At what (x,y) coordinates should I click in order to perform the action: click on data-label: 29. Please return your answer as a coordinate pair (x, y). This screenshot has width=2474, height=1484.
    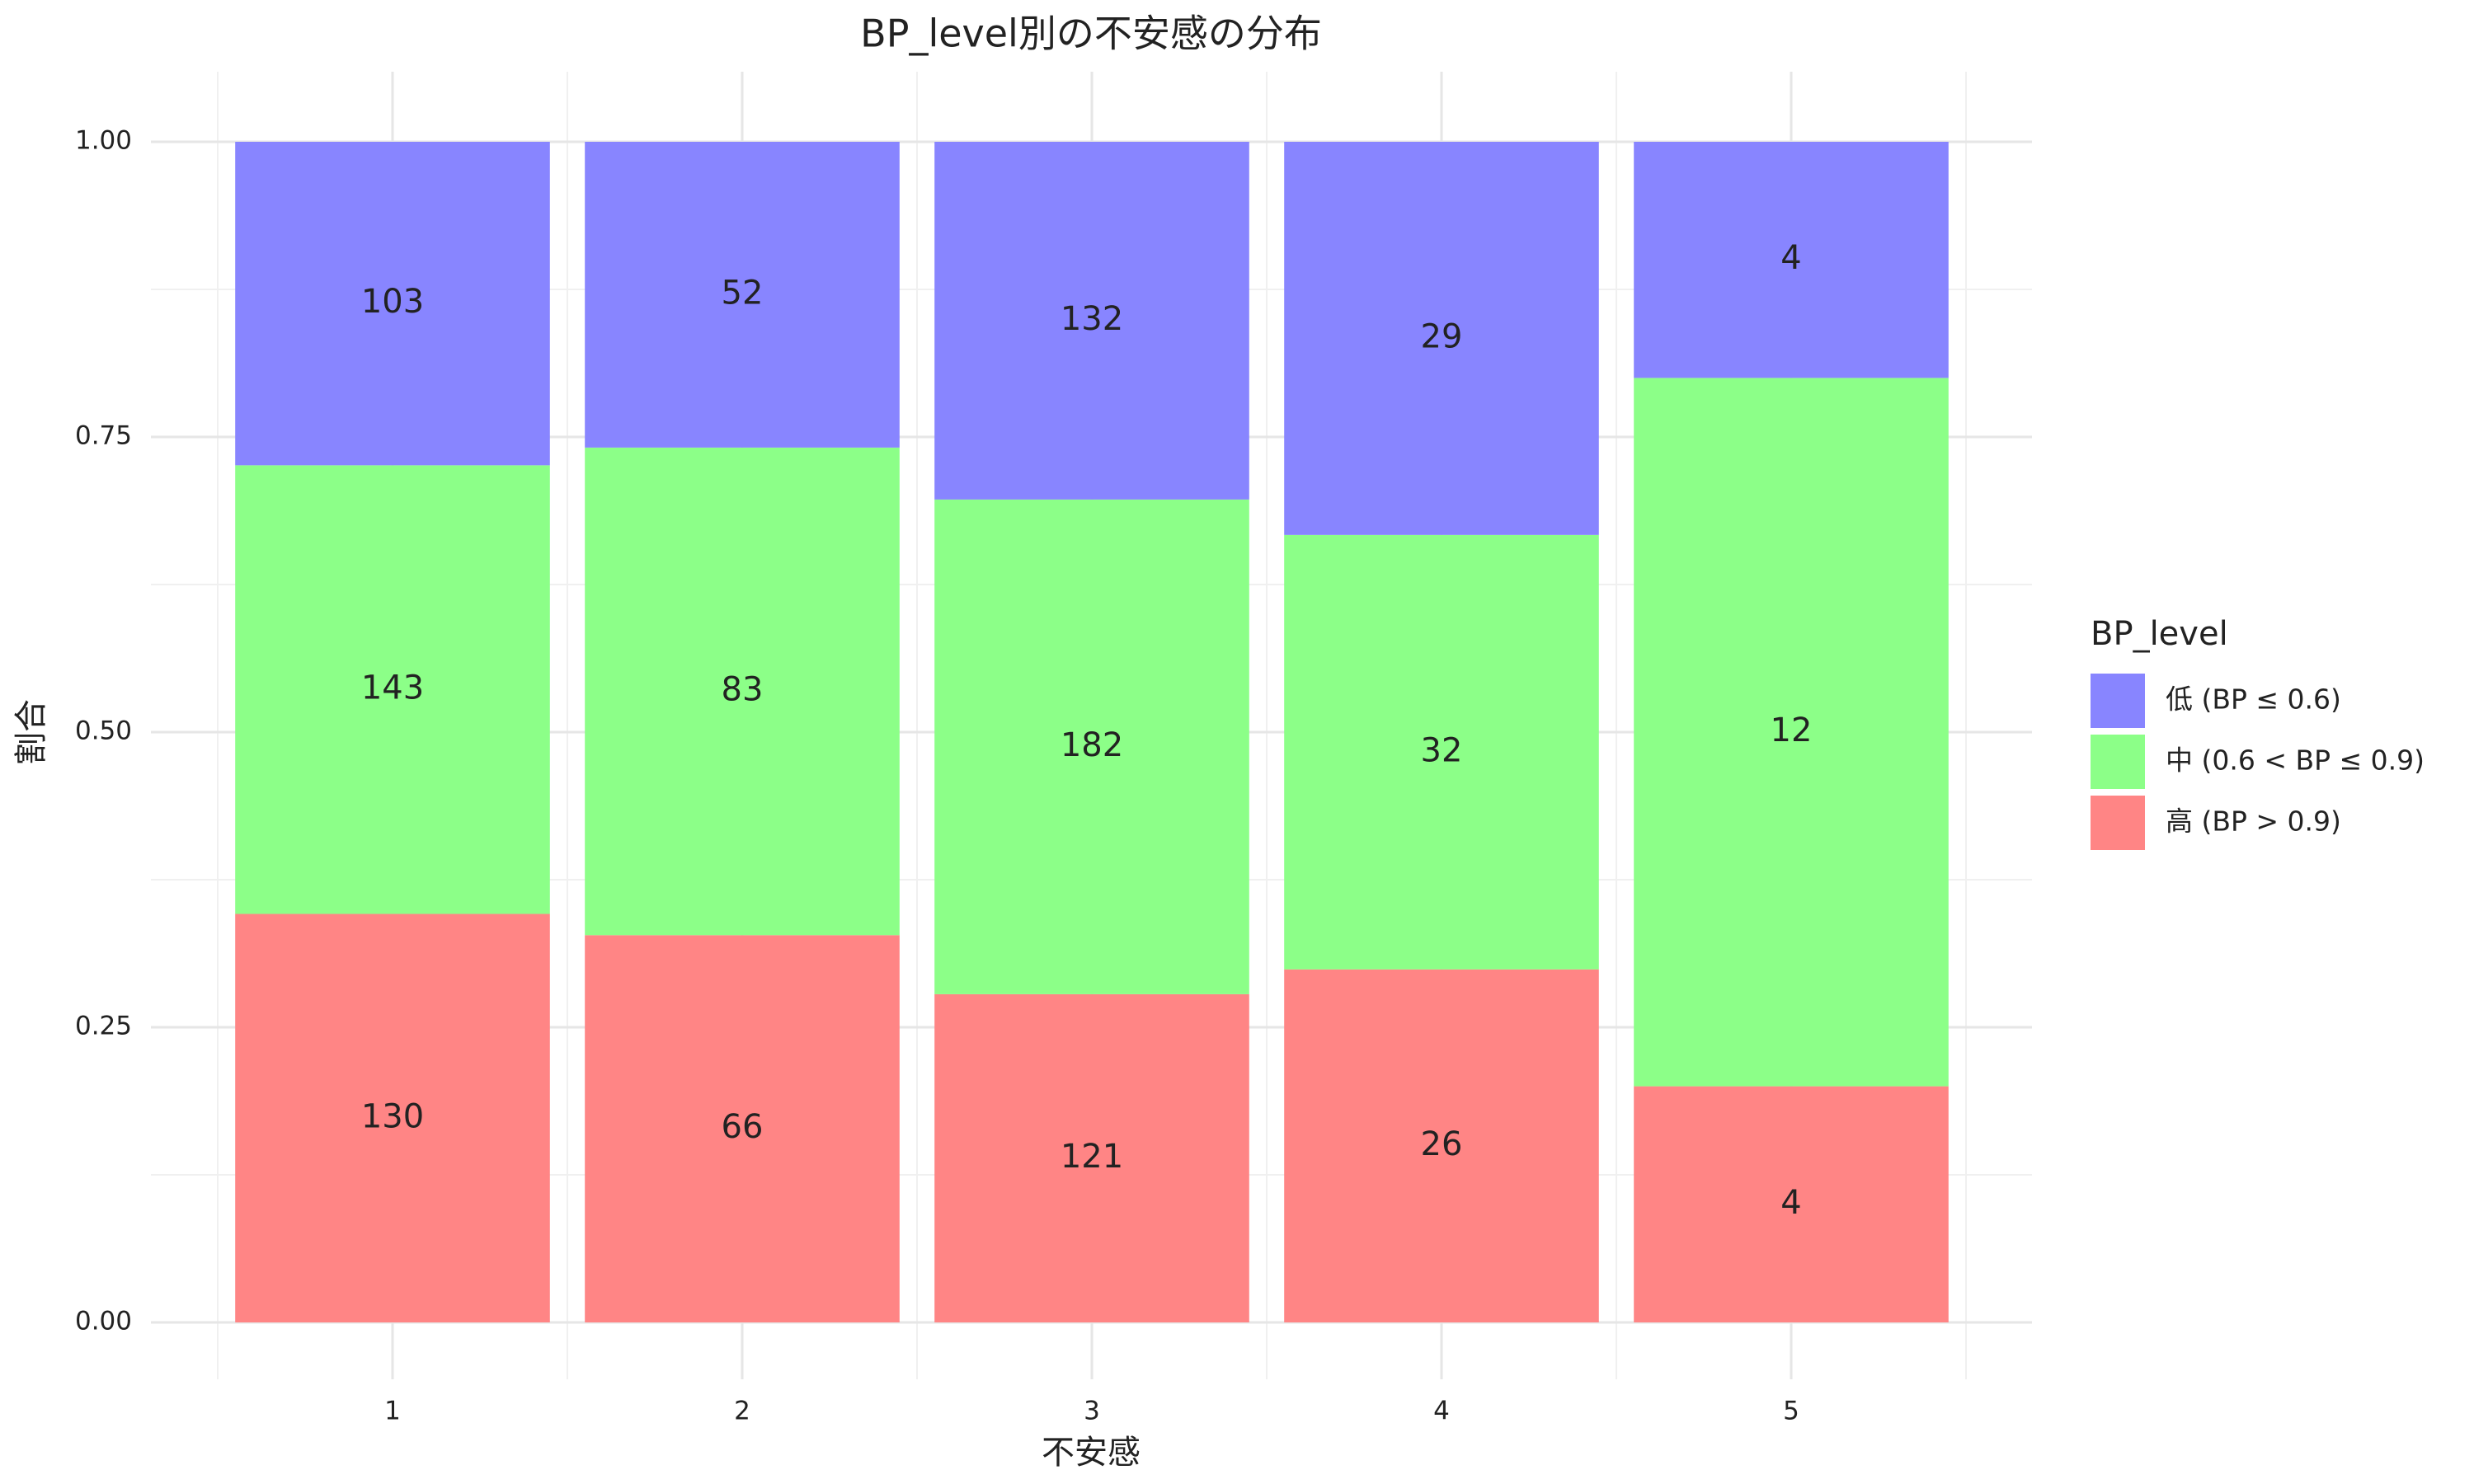
    Looking at the image, I should click on (1442, 336).